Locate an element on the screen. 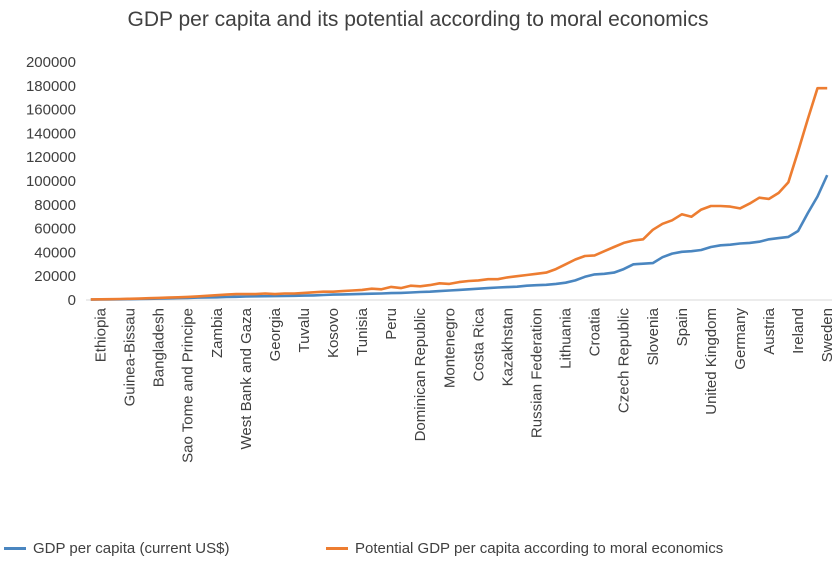 This screenshot has height=564, width=836. y-tick-label-5: 100000 is located at coordinates (51, 181).